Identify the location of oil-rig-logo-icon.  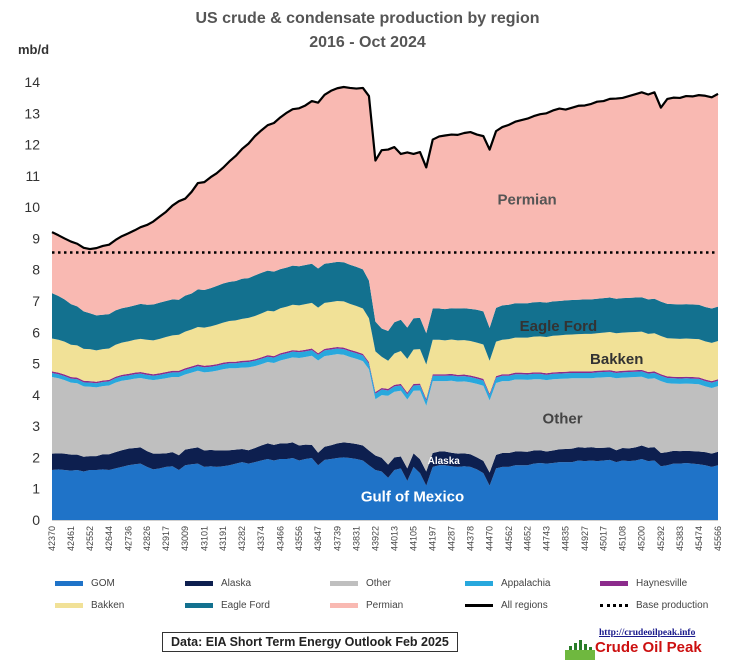
(580, 650).